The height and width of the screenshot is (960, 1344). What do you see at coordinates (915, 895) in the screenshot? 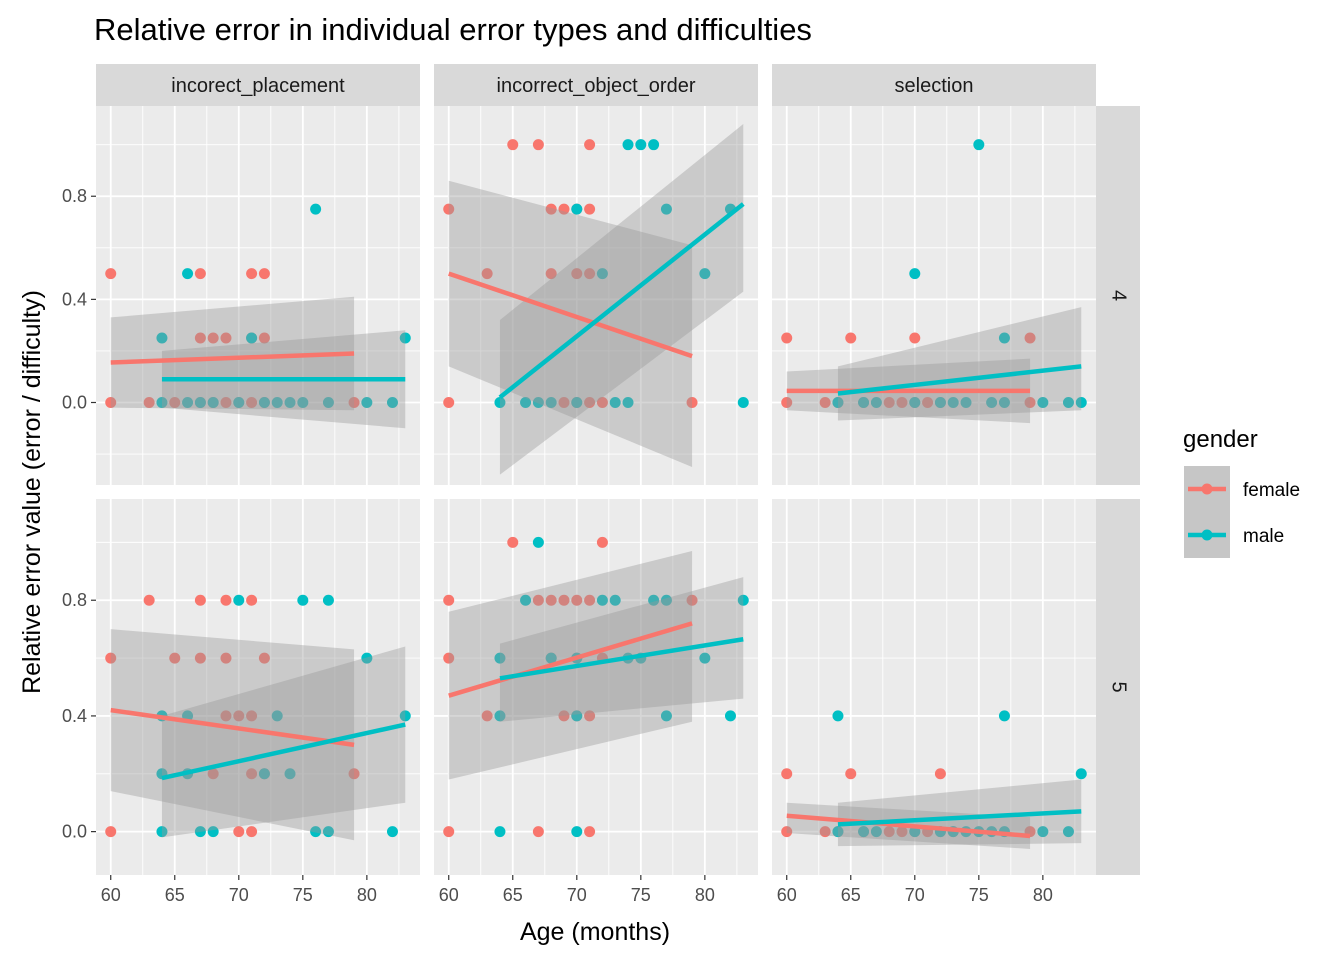
I see `x-tick-label: 70` at bounding box center [915, 895].